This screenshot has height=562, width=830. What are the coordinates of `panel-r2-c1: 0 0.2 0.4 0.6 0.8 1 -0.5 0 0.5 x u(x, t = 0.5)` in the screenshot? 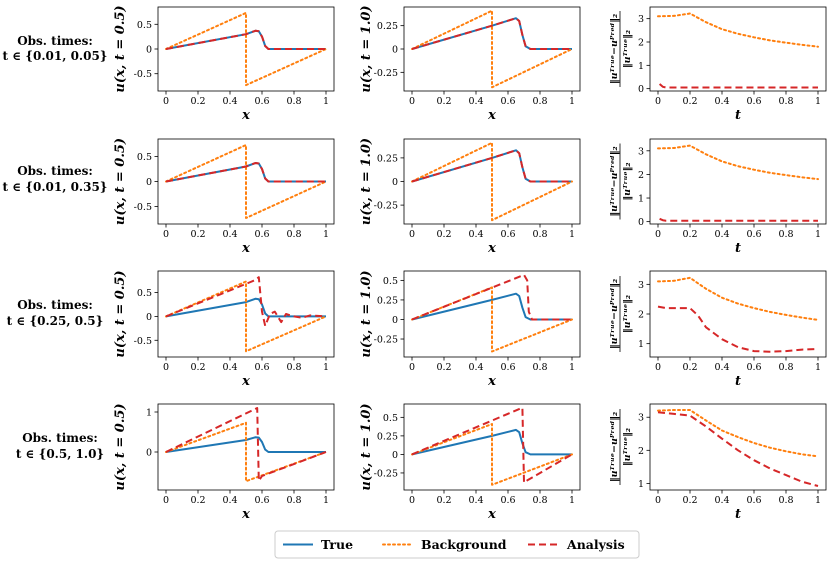 It's located at (224, 197).